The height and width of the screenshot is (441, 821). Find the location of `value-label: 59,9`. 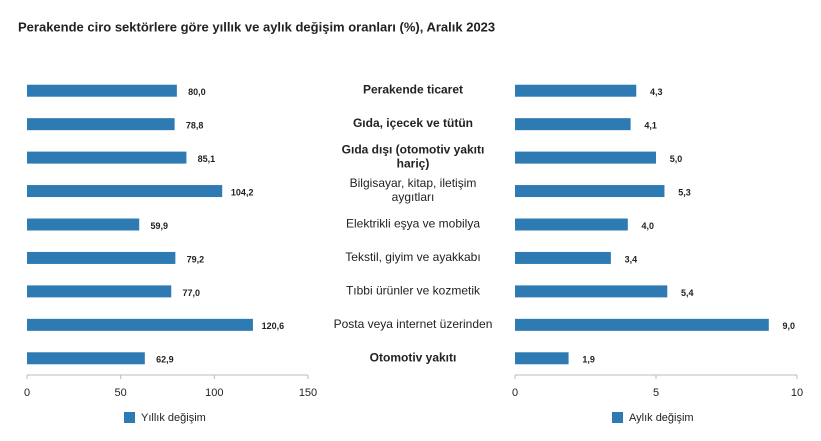

value-label: 59,9 is located at coordinates (159, 226).